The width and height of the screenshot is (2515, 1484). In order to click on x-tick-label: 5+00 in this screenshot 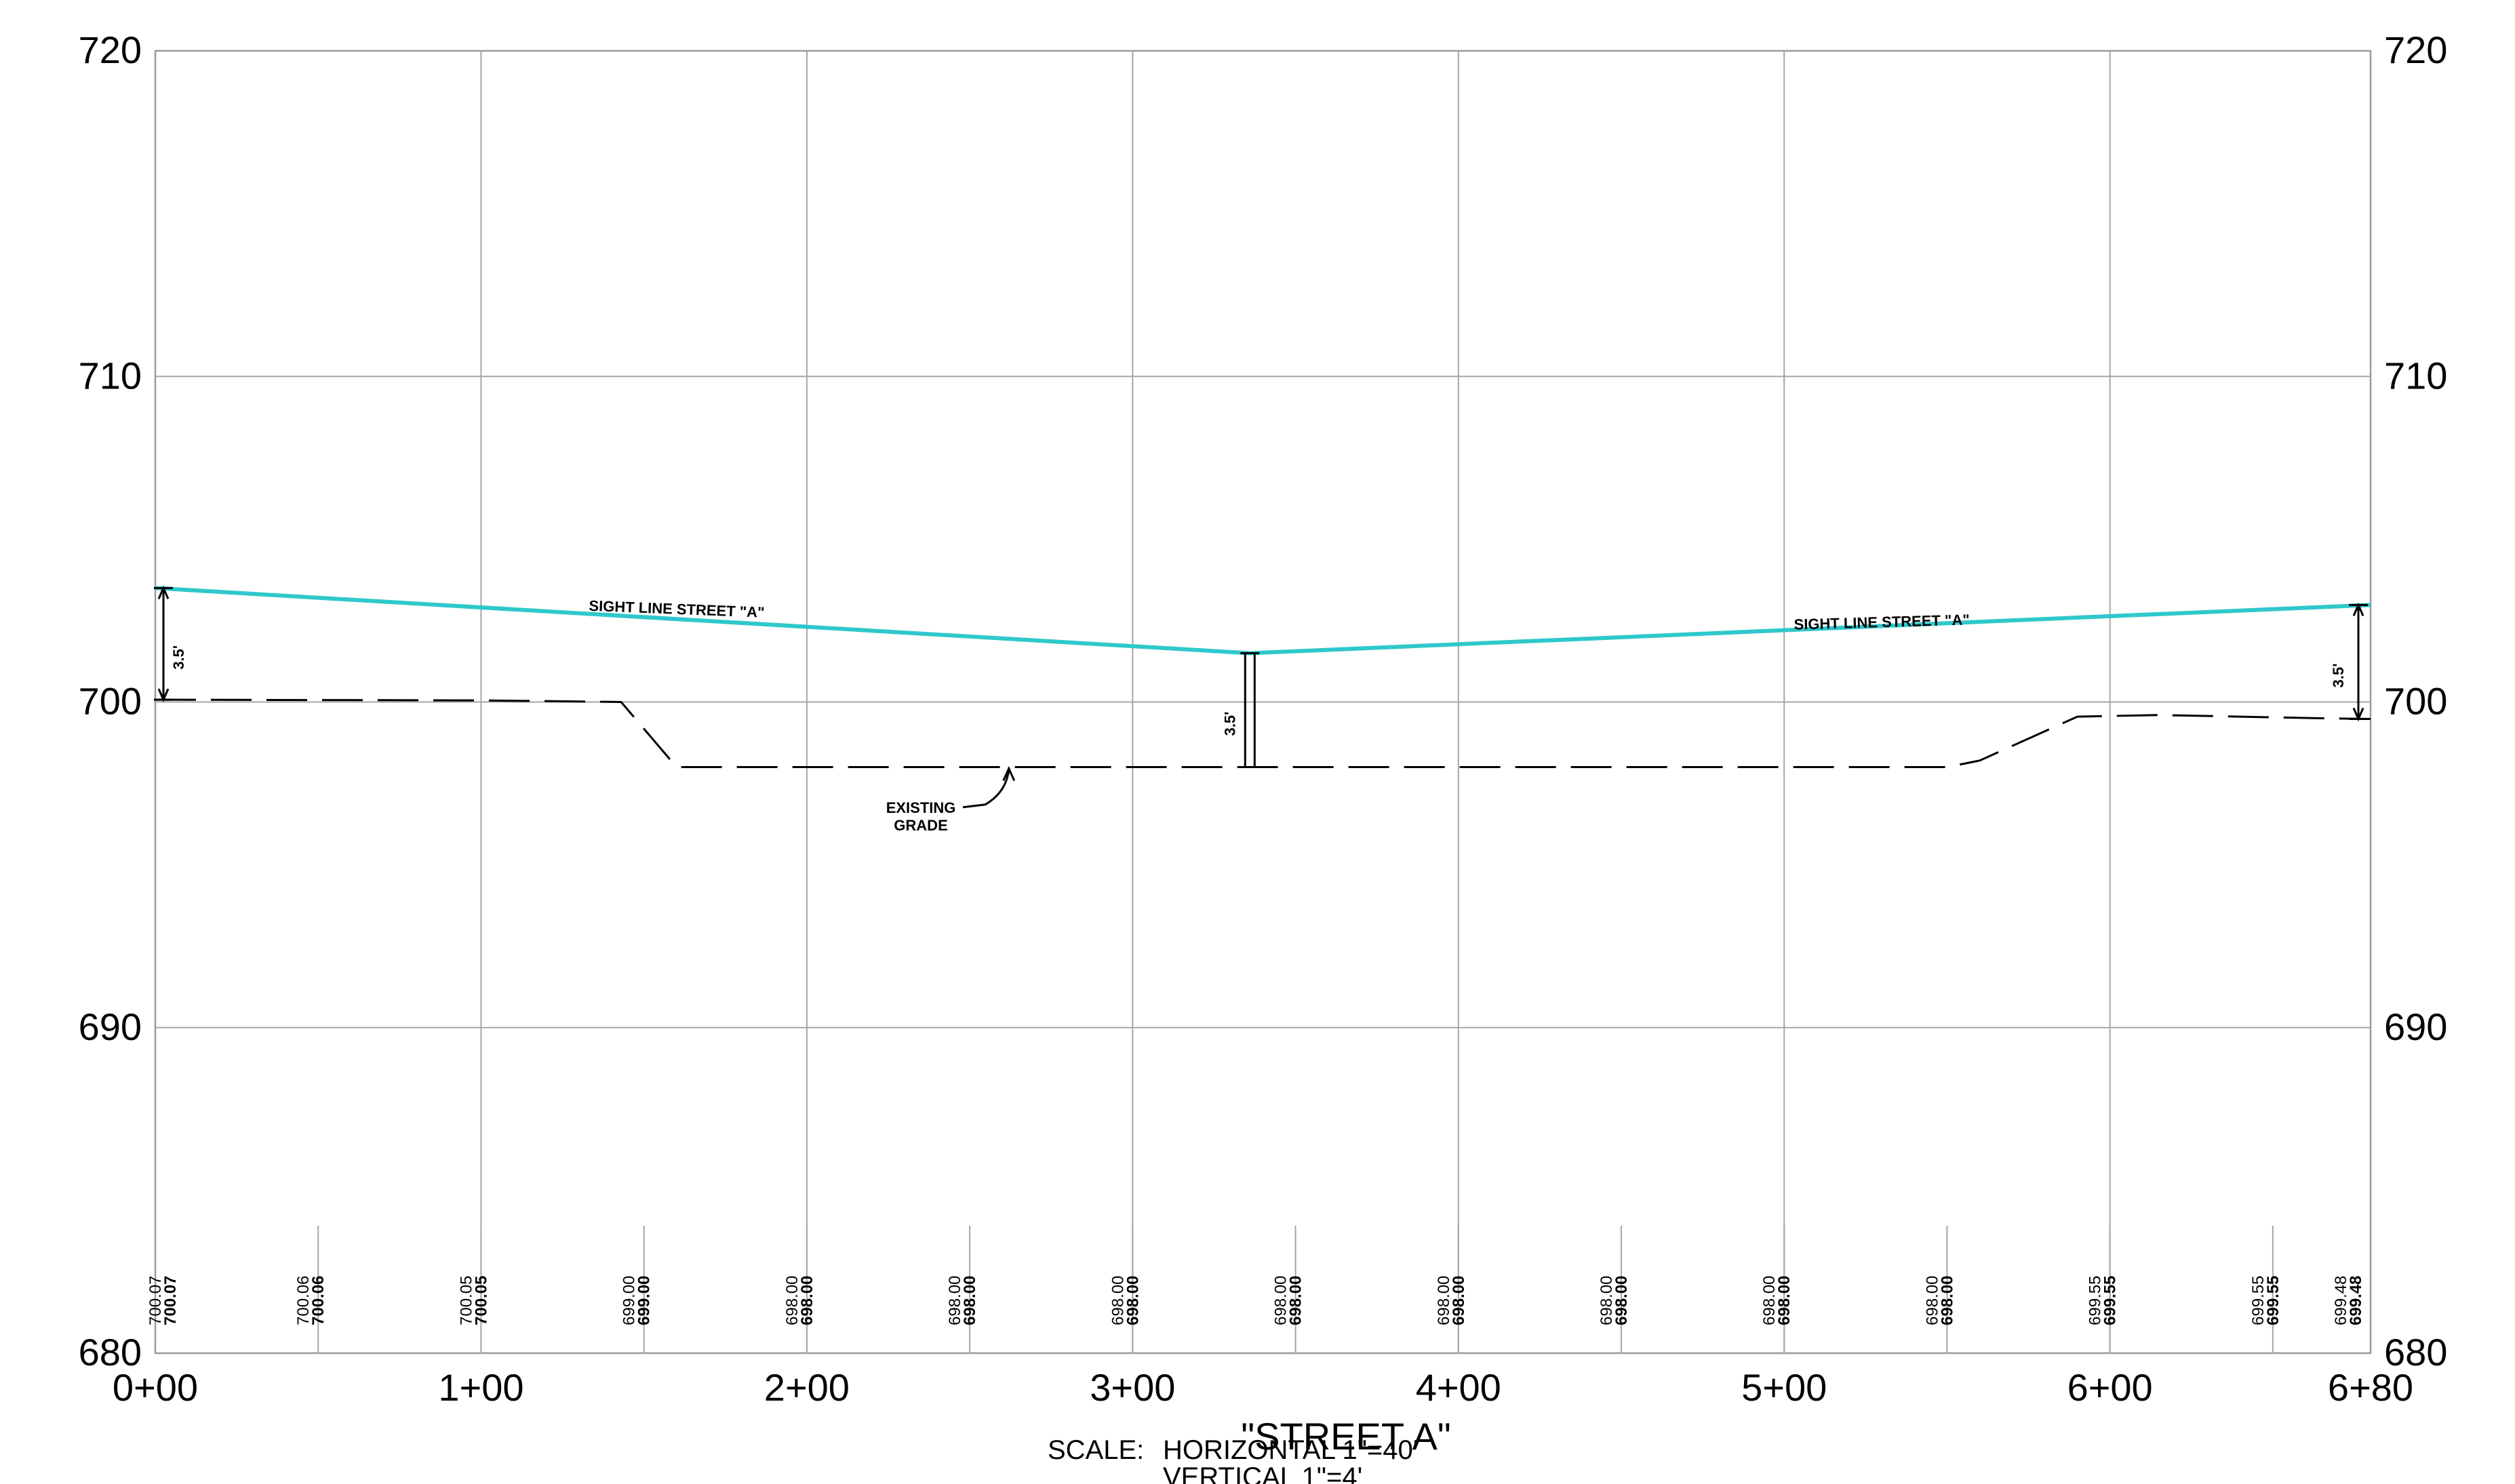, I will do `click(1784, 1387)`.